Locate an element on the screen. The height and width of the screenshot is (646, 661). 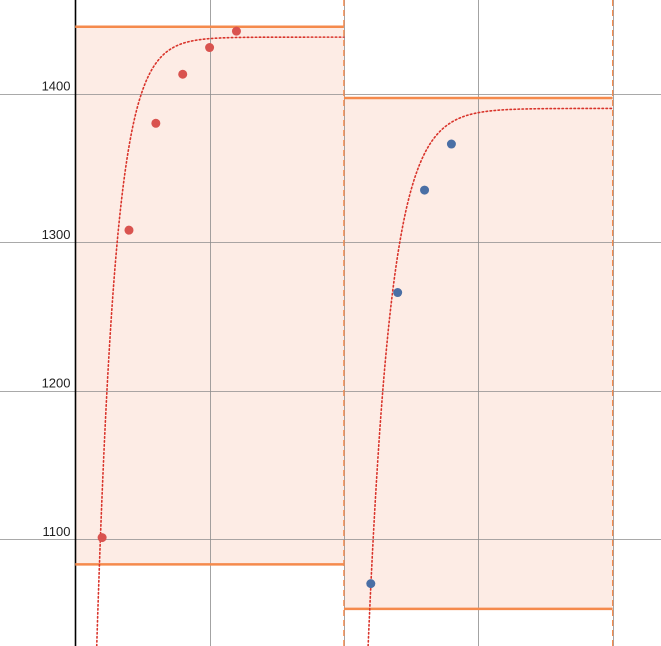
y-tick-label-1400: 1400 is located at coordinates (56, 86).